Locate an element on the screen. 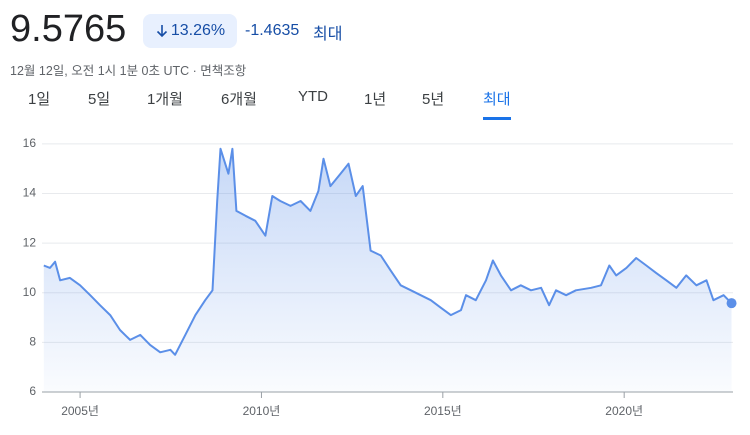 Image resolution: width=750 pixels, height=435 pixels. end-point is located at coordinates (731, 303).